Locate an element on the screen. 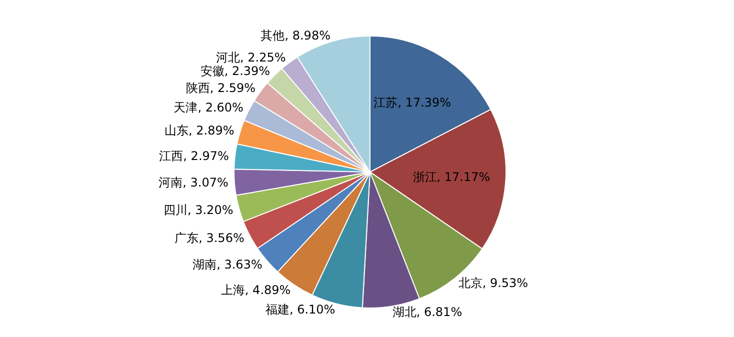  slice-label: 江西, 2.97% is located at coordinates (194, 155).